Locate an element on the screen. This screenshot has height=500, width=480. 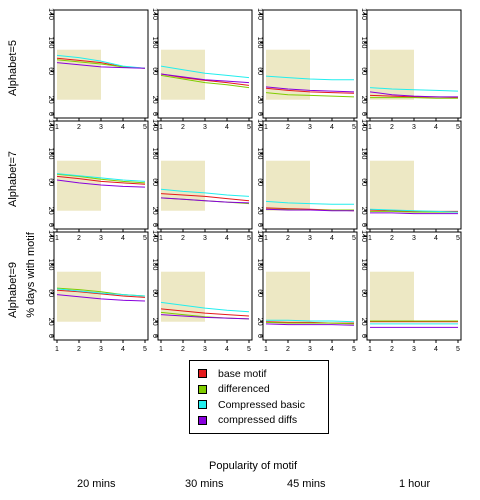
panel-r2-c4: 1 2 3 4 5 0 20 60 100 140 is located at coordinates (411, 180).